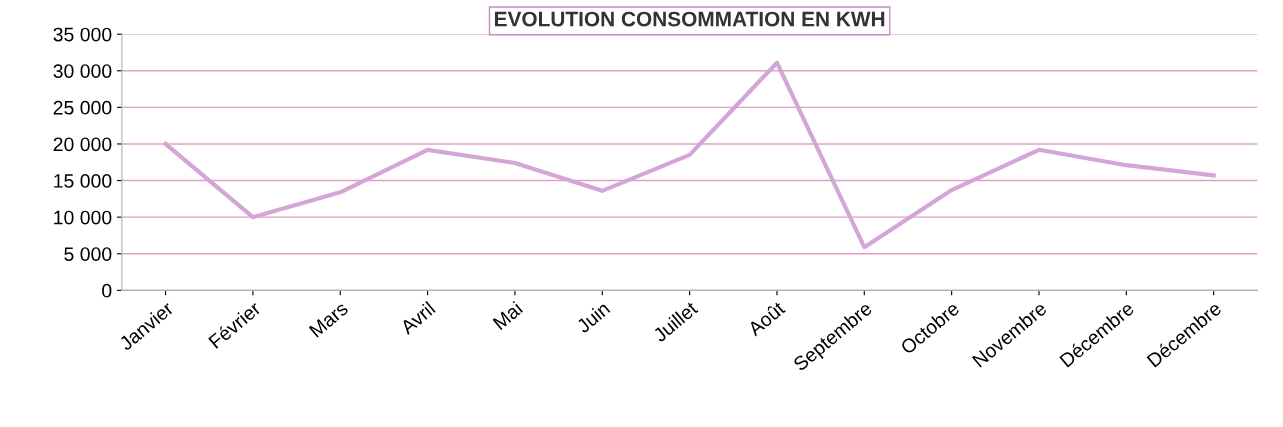  I want to click on y-tick-label: 10 000, so click(83, 217).